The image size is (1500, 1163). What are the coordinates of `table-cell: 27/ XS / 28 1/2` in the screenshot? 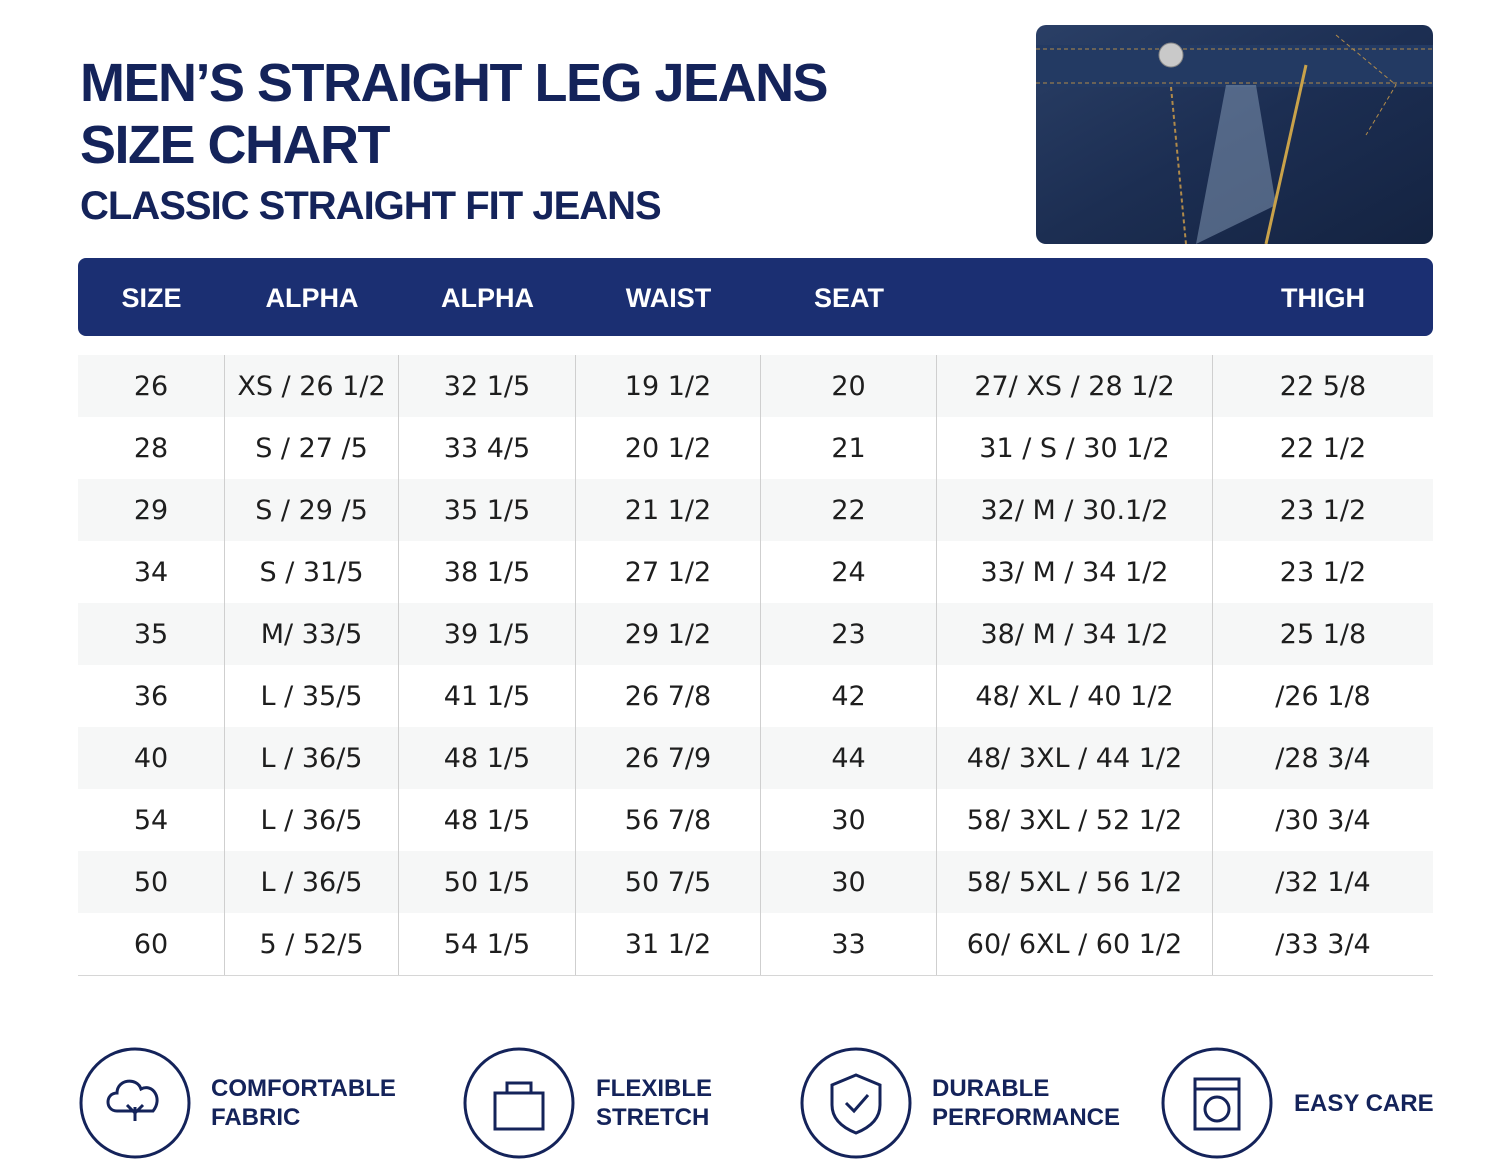 It's located at (1075, 386).